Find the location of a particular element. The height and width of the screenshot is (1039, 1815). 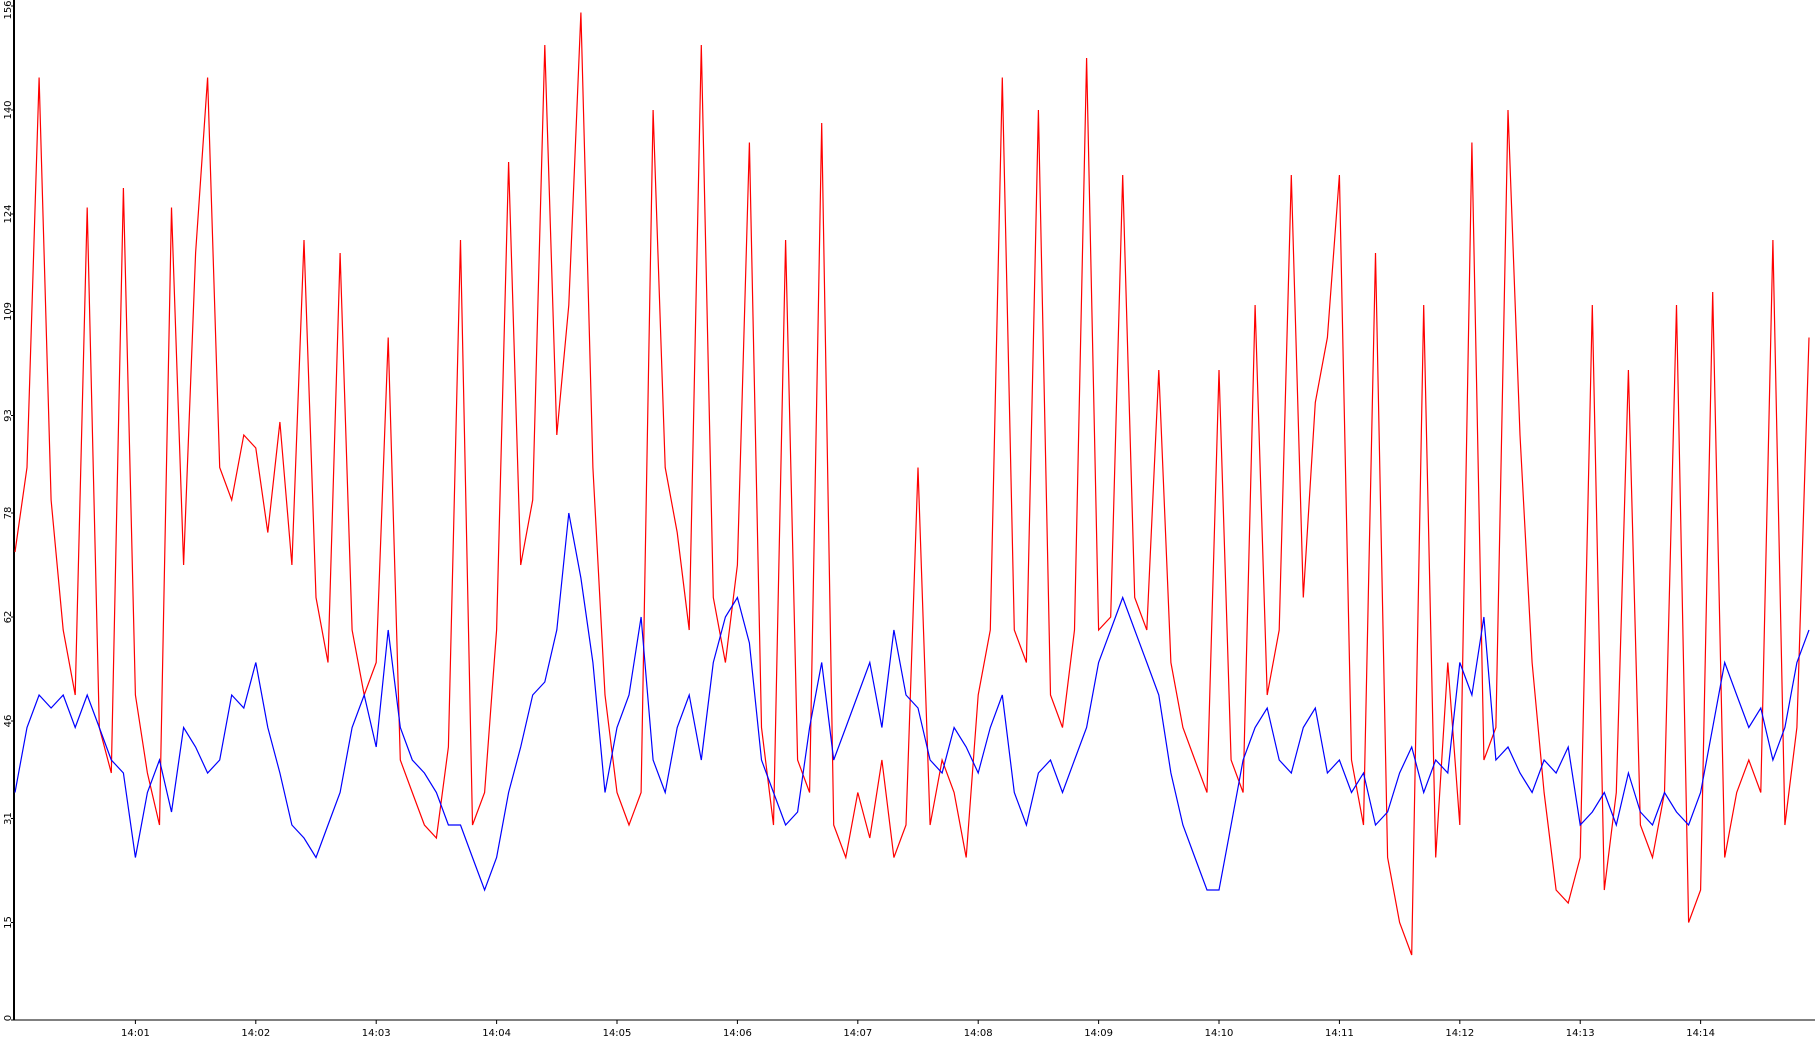

x-tick-label: 14:02 is located at coordinates (255, 1033).